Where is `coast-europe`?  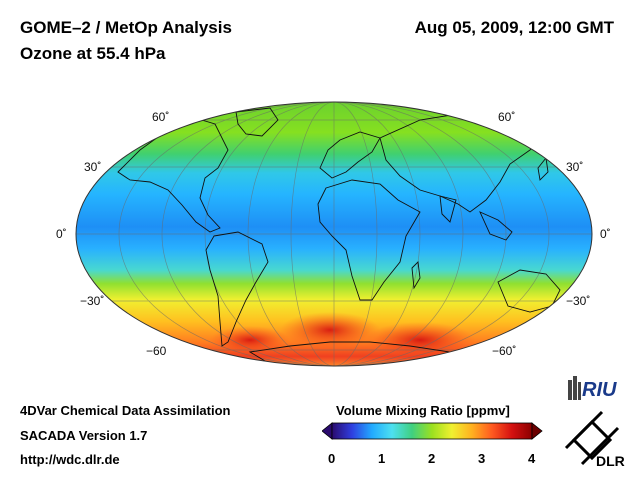 coast-europe is located at coordinates (350, 155).